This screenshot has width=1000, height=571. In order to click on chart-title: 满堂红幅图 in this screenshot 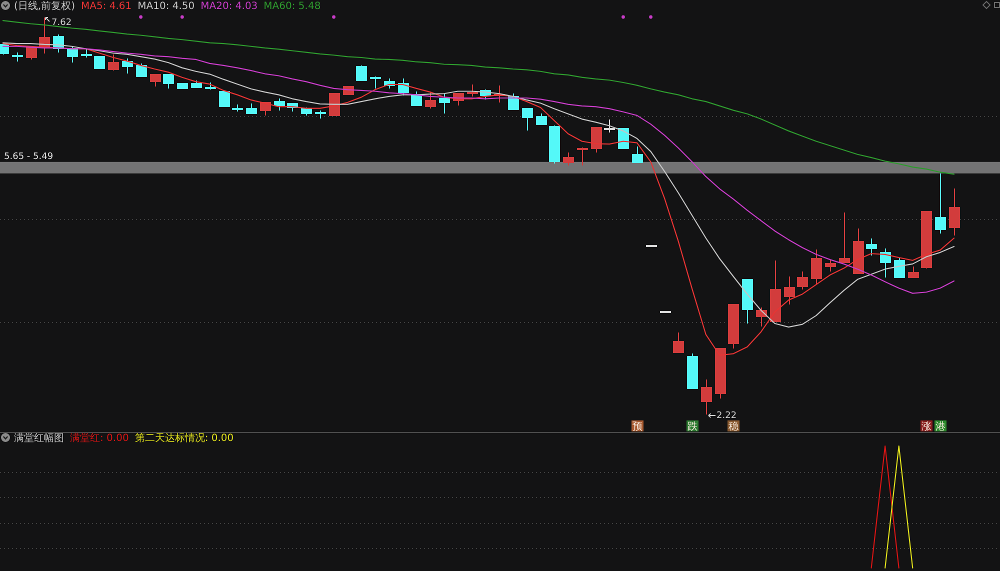, I will do `click(39, 438)`.